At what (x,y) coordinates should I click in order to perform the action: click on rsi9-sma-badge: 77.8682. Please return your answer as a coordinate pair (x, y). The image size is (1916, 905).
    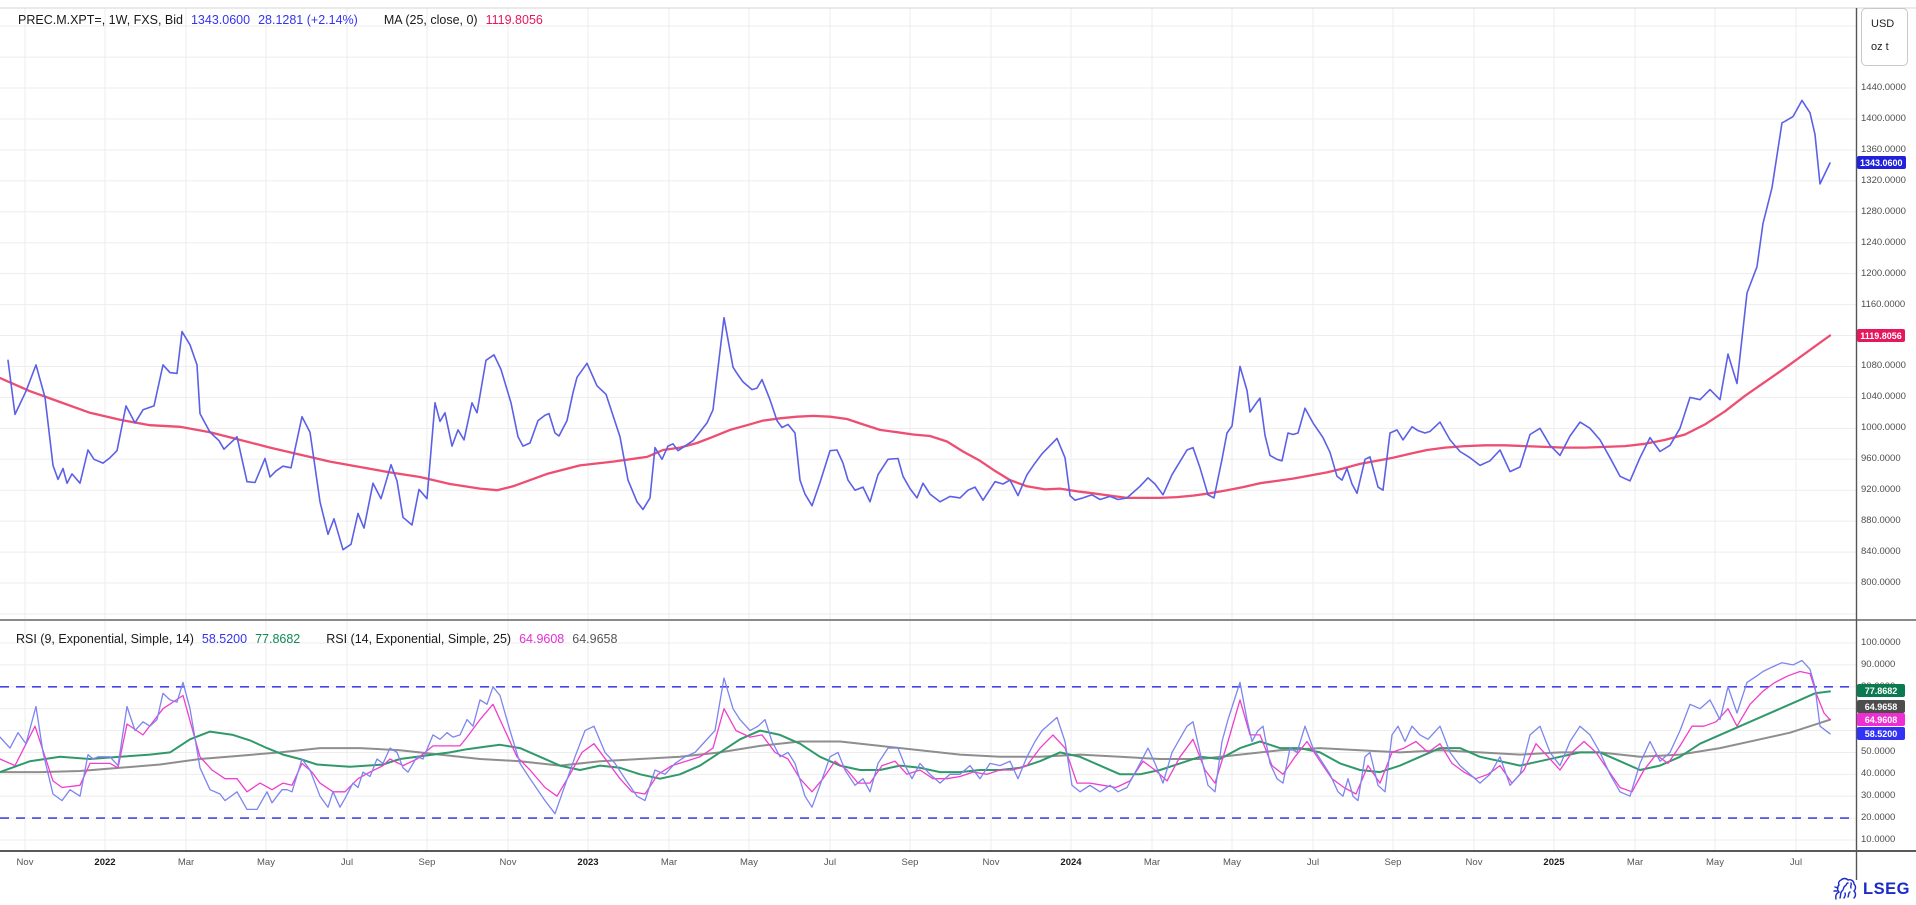
    Looking at the image, I should click on (1881, 690).